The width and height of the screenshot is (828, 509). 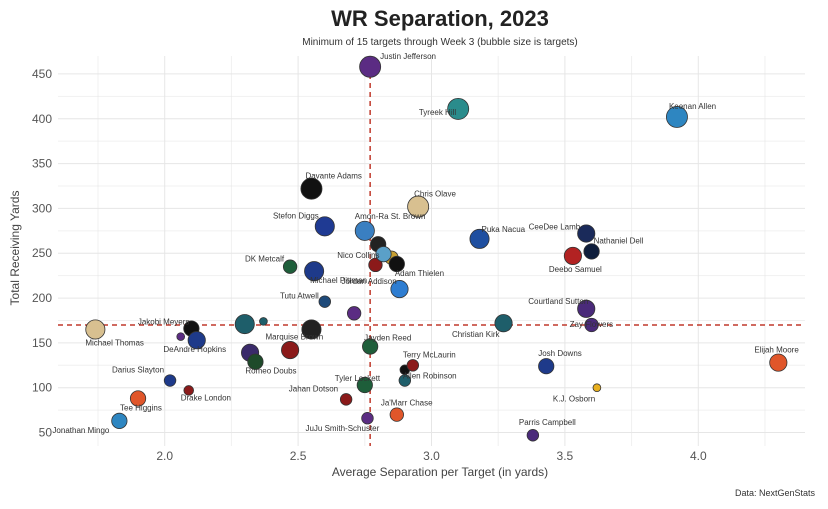 I want to click on point-label: Josh Downs, so click(x=560, y=353).